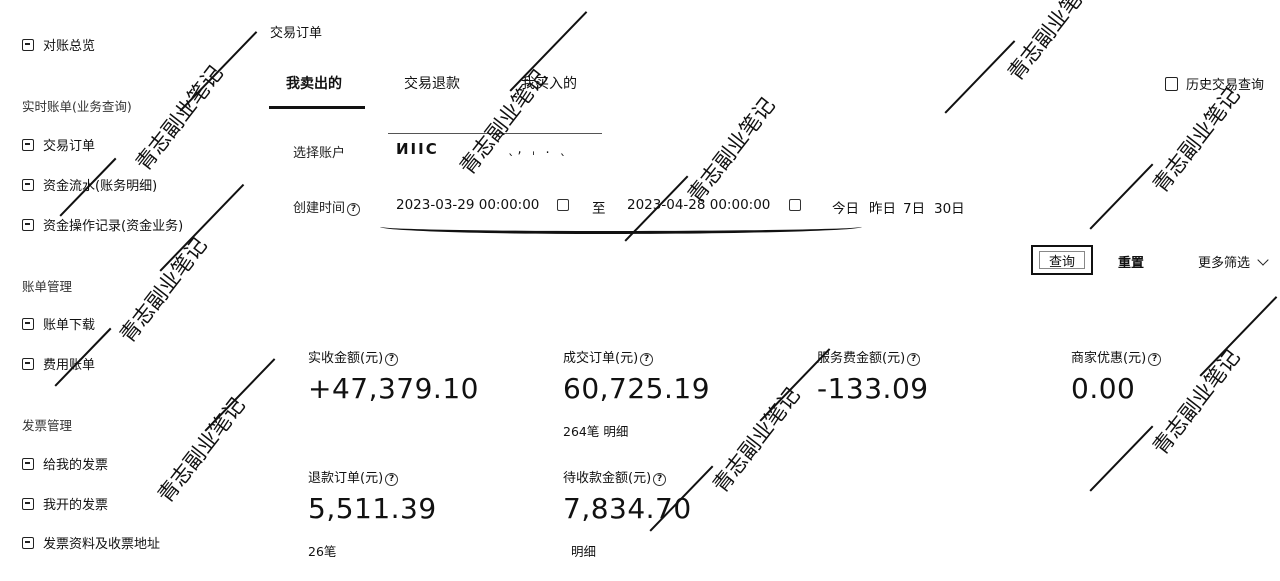 This screenshot has width=1280, height=581. What do you see at coordinates (77, 106) in the screenshot?
I see `sidebar-group-realtime: 实时账单(业务查询)` at bounding box center [77, 106].